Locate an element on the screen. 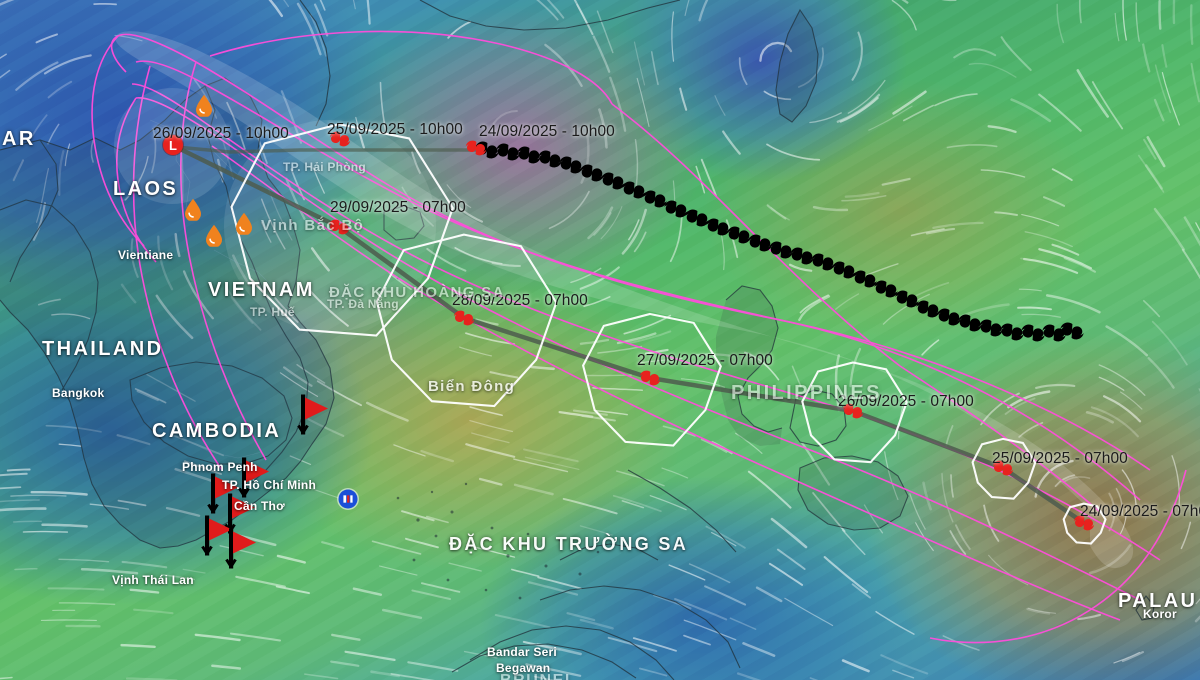  geo-label-philippines: PHILIPPINES is located at coordinates (806, 393).